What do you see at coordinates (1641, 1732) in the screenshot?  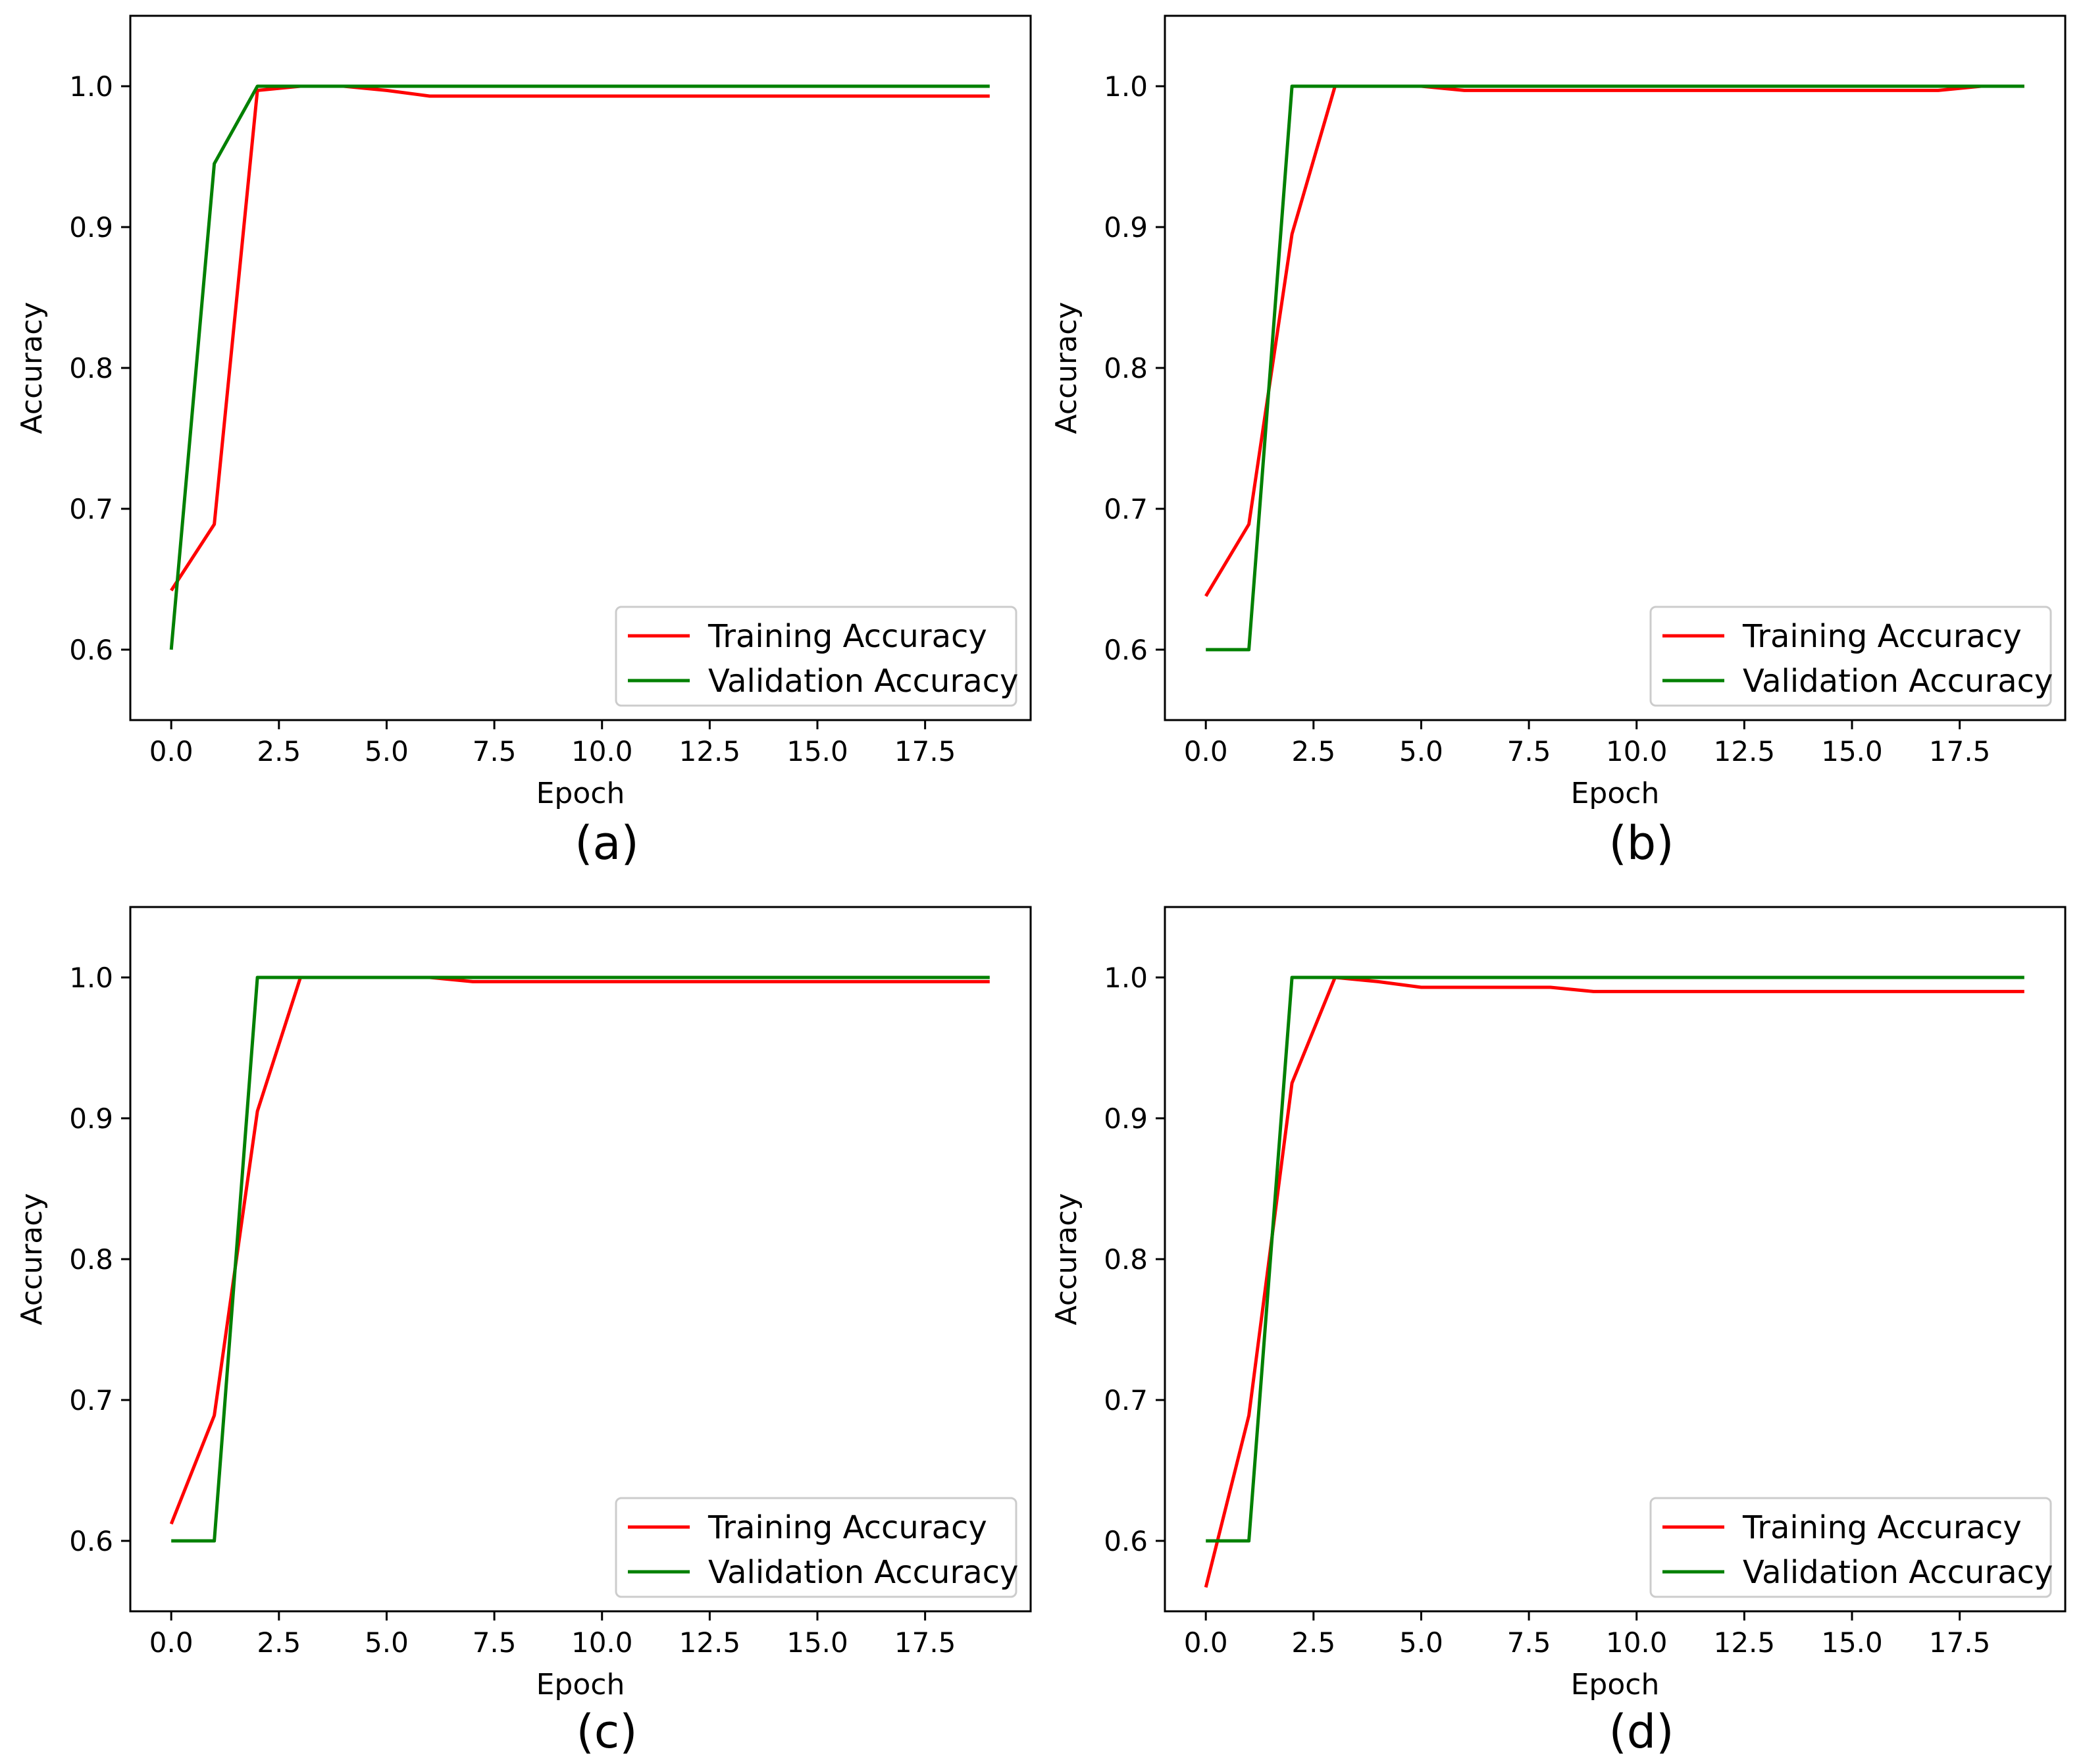 I see `panel-caption: (d)` at bounding box center [1641, 1732].